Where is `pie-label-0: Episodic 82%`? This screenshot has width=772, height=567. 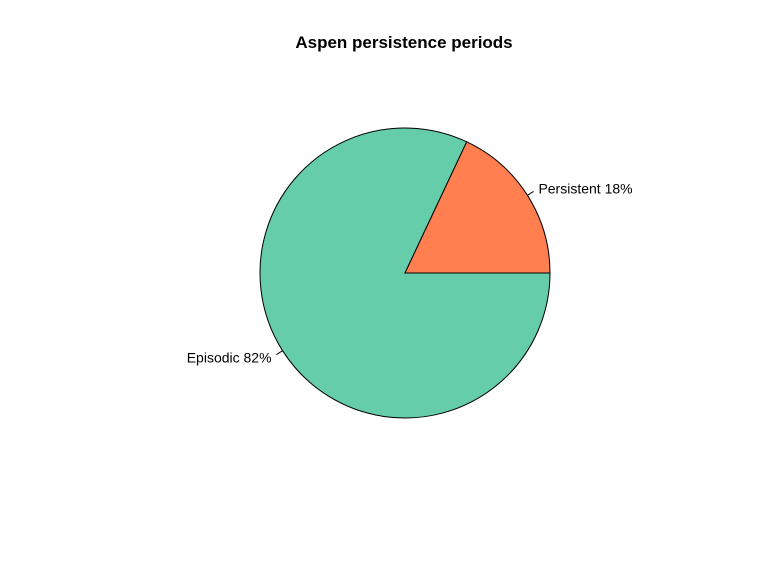
pie-label-0: Episodic 82% is located at coordinates (229, 358).